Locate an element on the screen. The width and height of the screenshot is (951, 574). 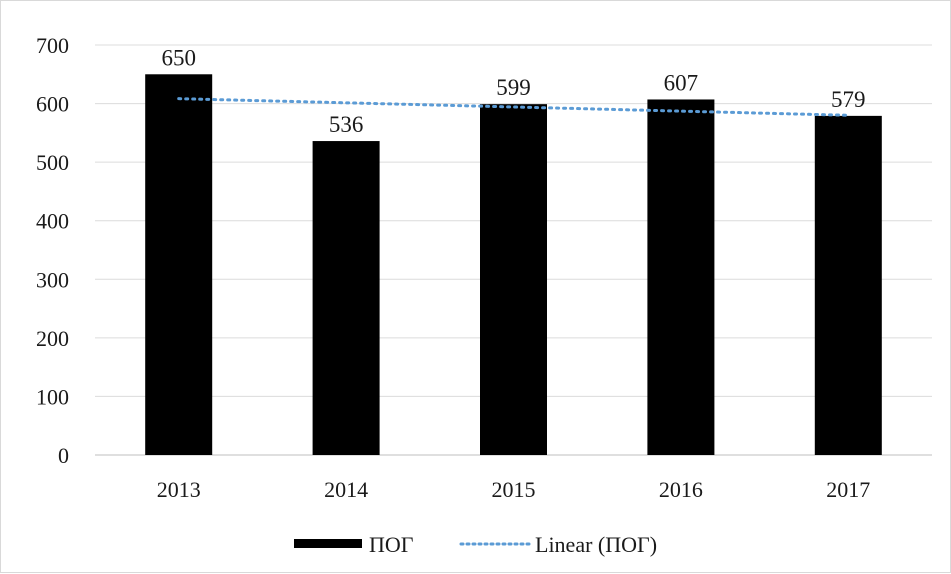
data-label-2015: 599 is located at coordinates (513, 87).